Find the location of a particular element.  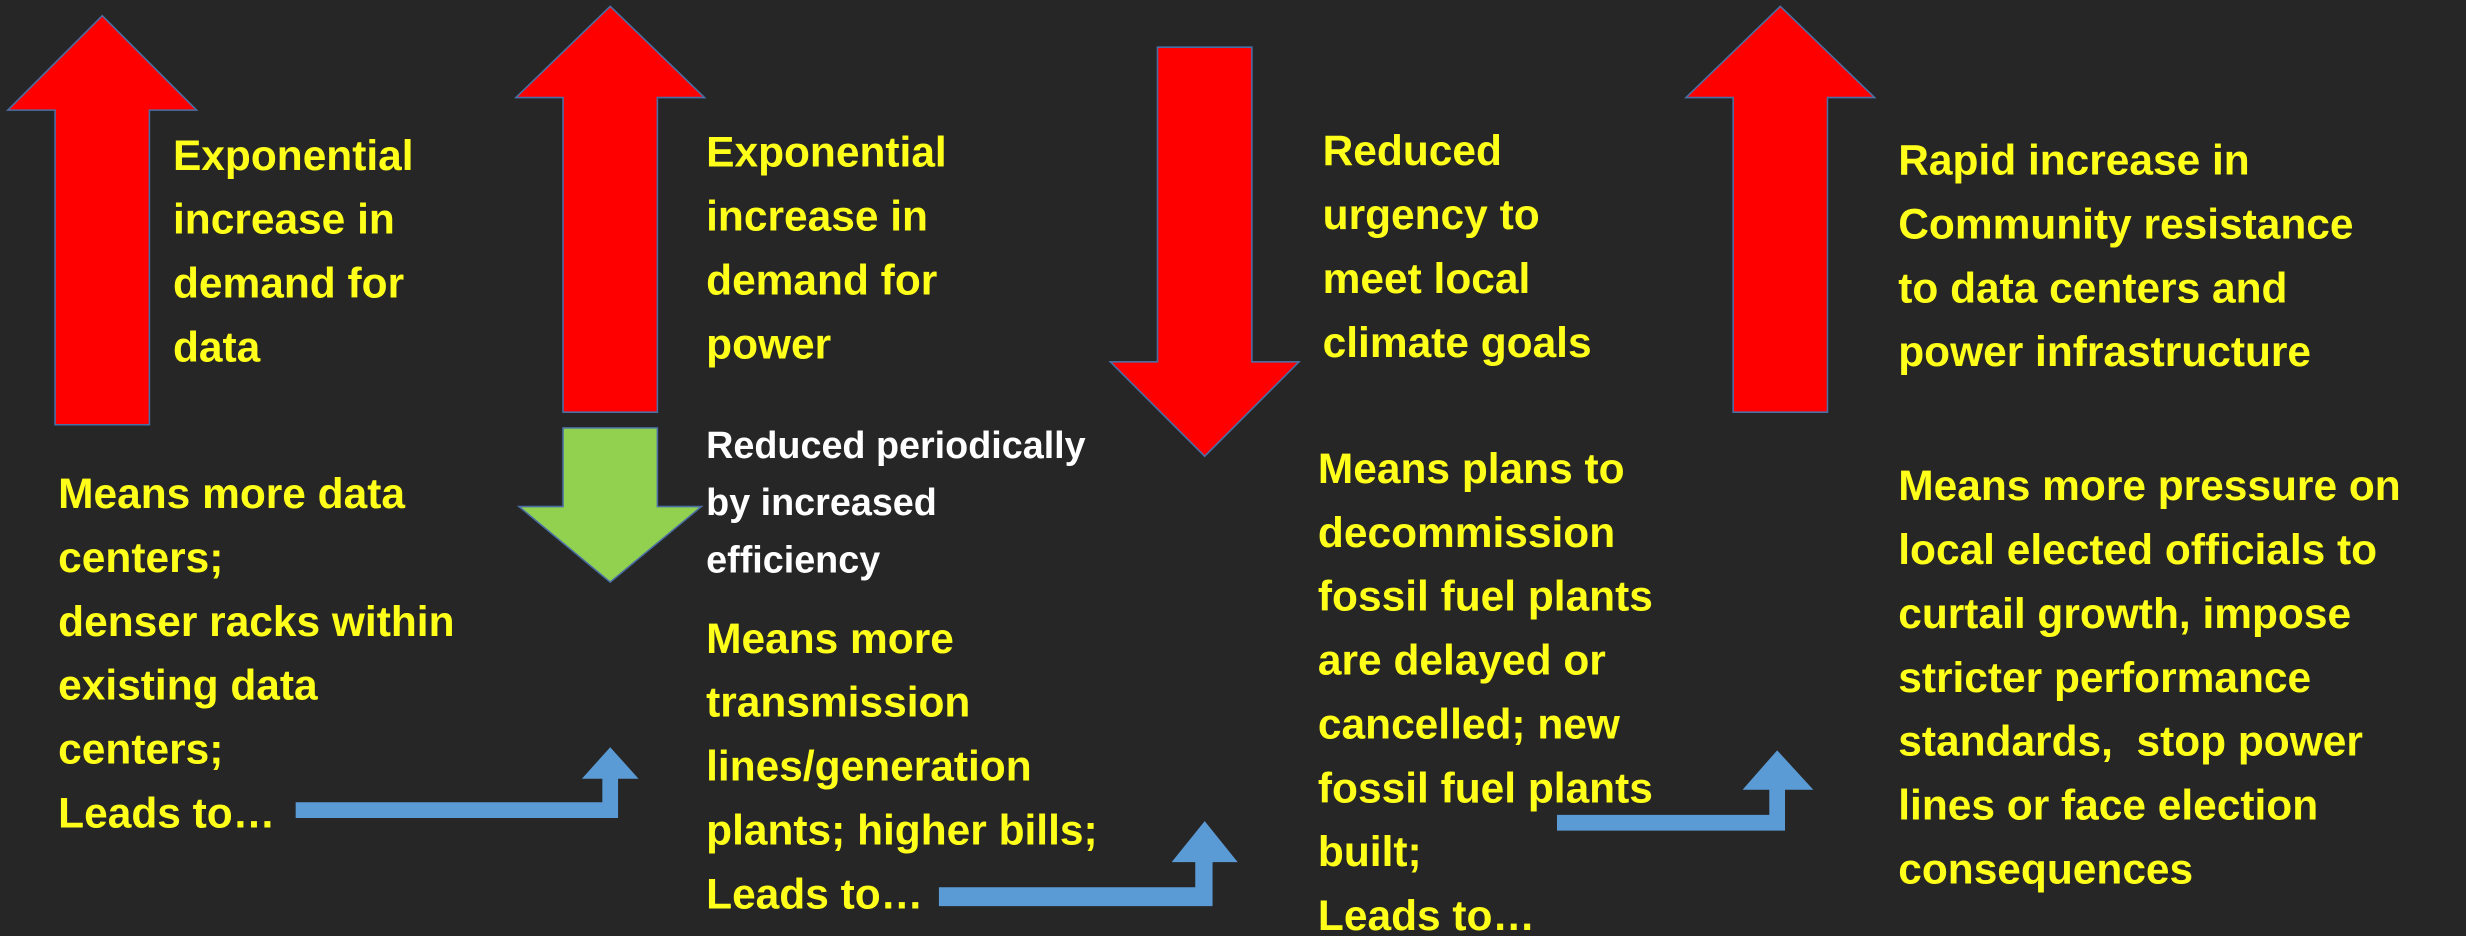

heading-line: urgency to is located at coordinates (1431, 214).